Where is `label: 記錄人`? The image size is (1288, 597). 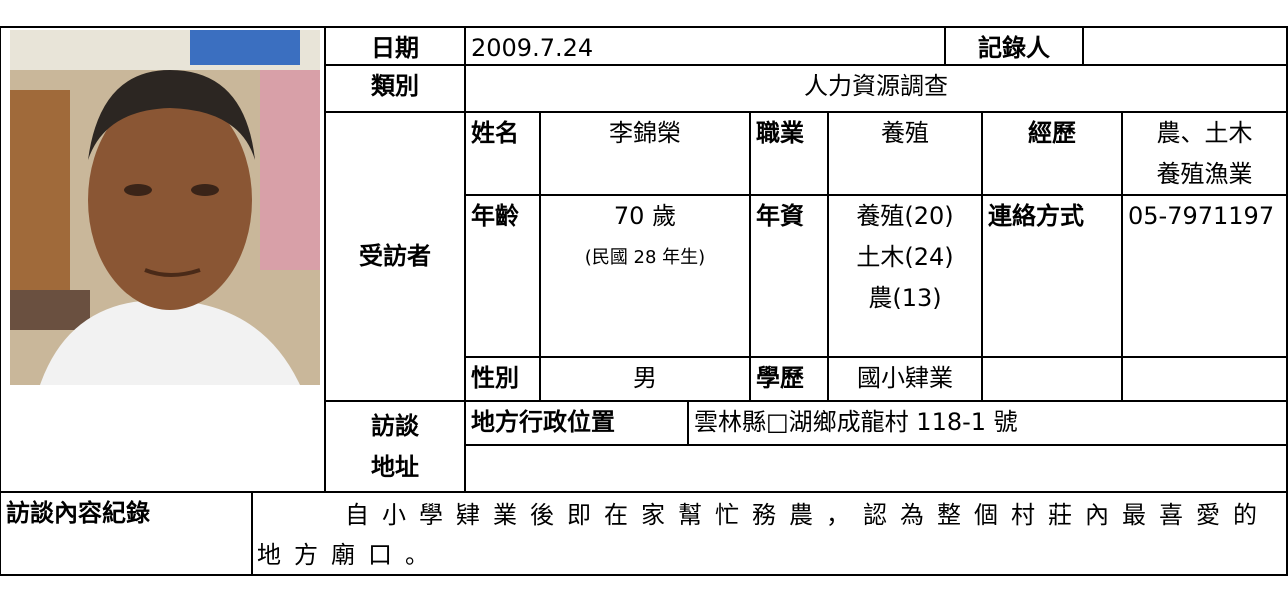 label: 記錄人 is located at coordinates (1014, 46).